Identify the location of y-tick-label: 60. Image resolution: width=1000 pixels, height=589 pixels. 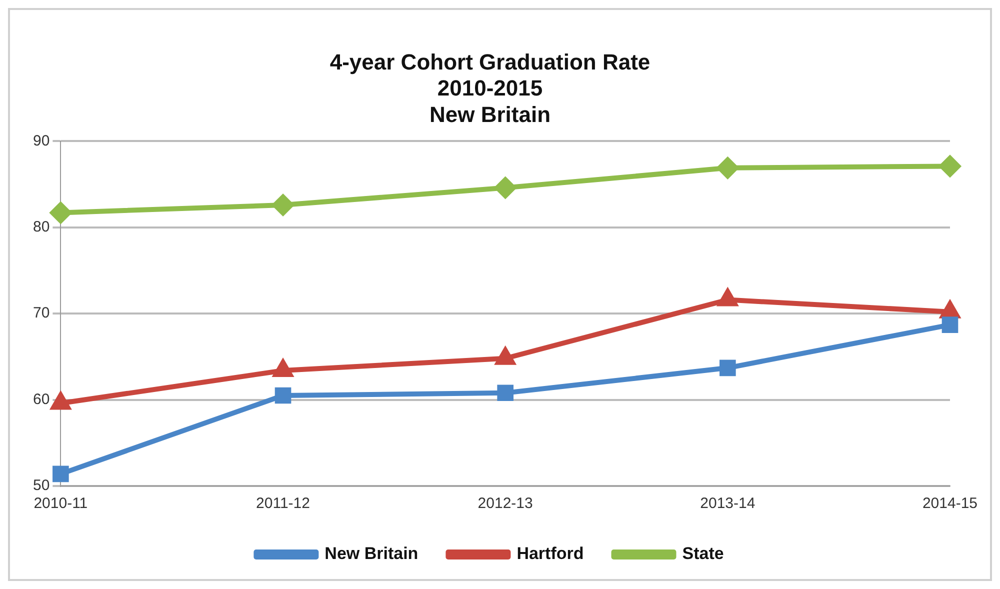
(41, 399).